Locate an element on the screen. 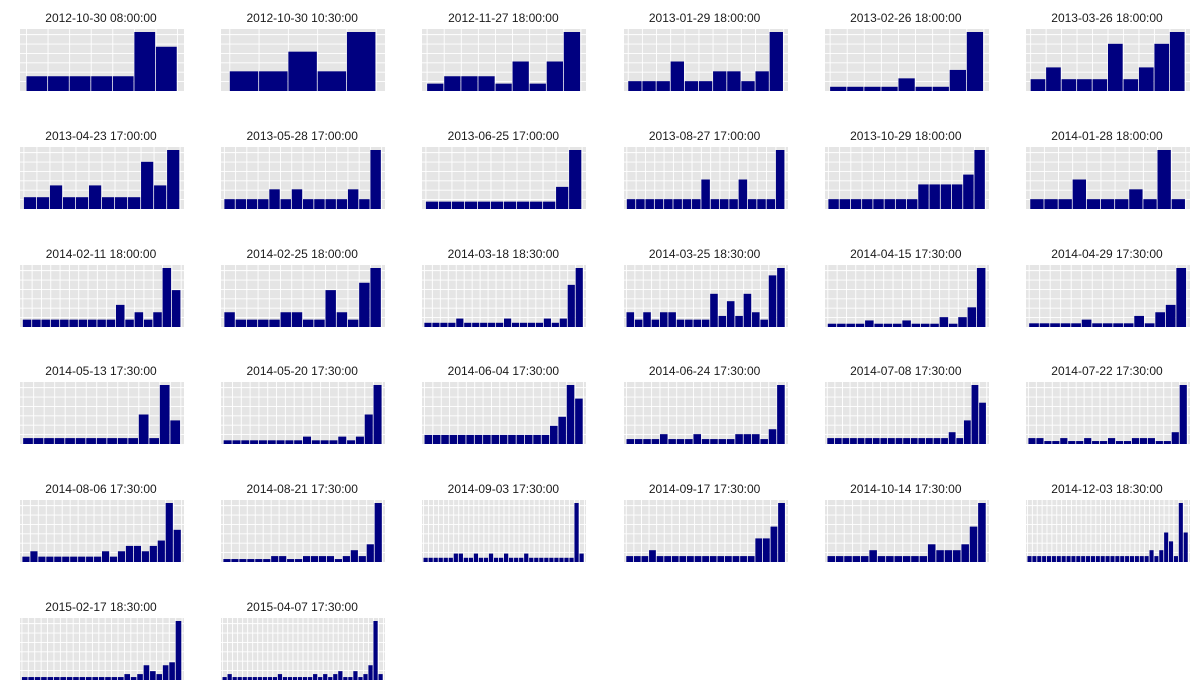  panel-title: 2014-06-04 17:30:00 is located at coordinates (503, 371).